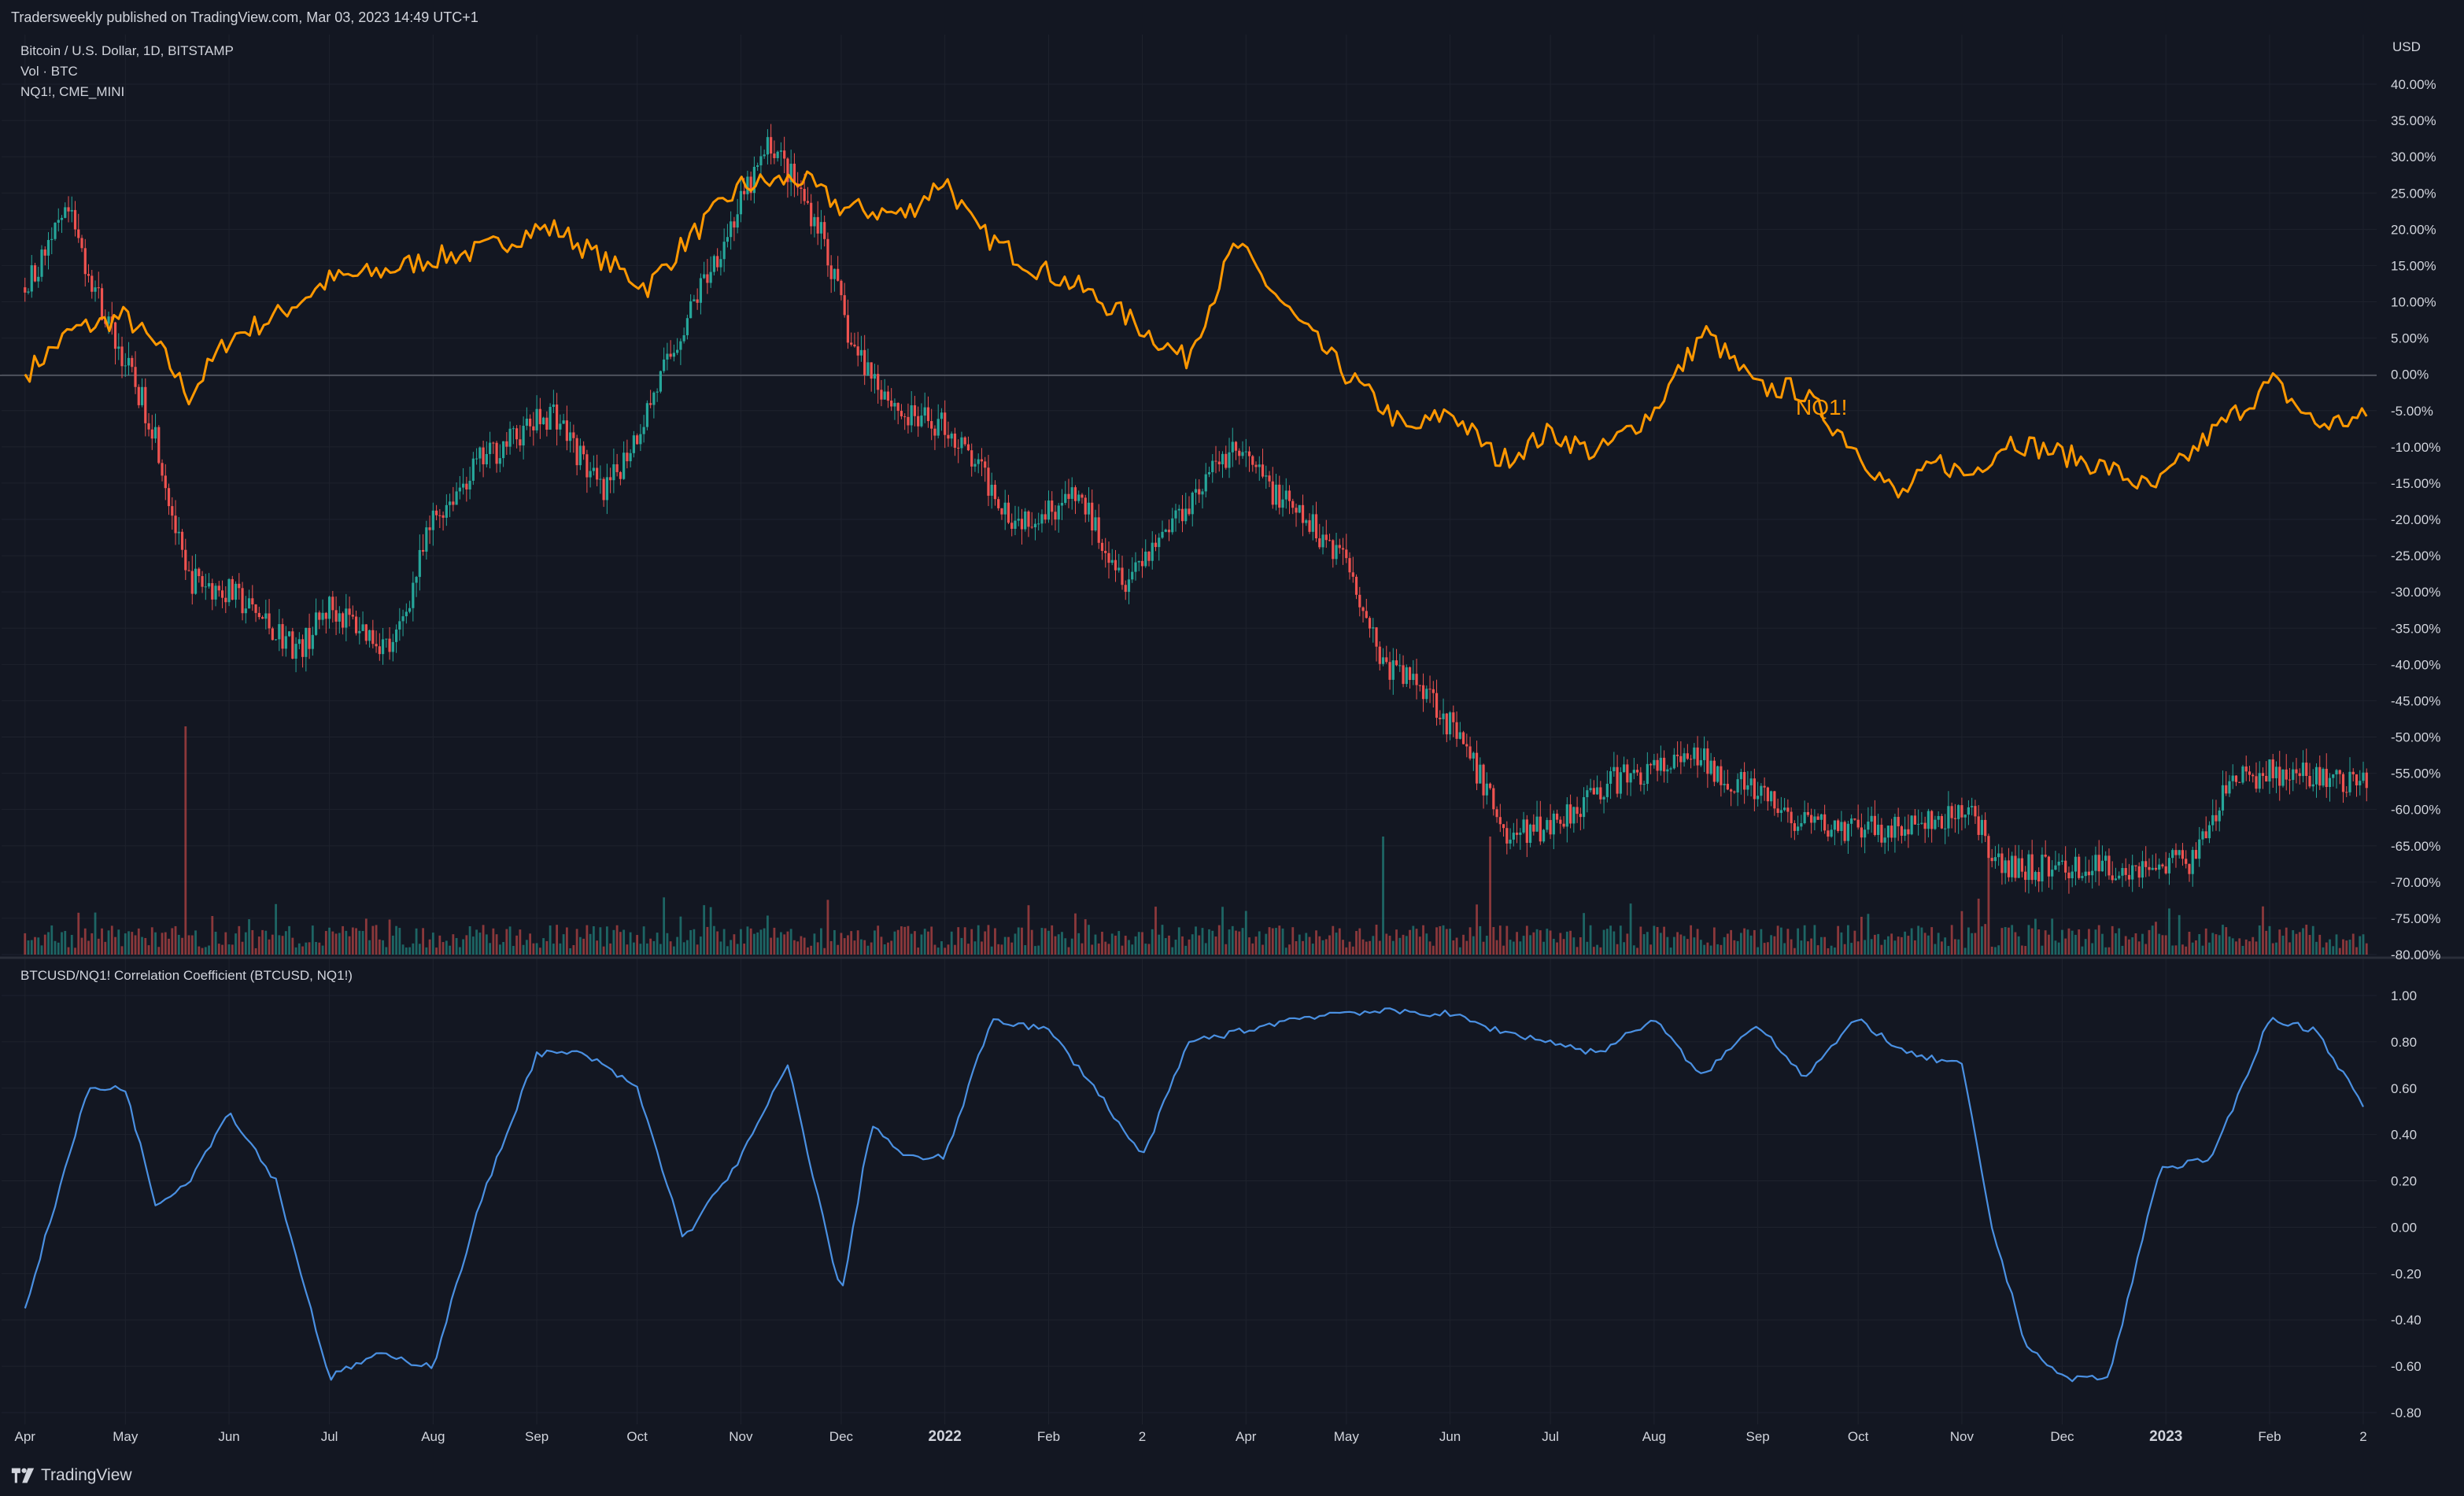 The height and width of the screenshot is (1496, 2464). Describe the element at coordinates (329, 1436) in the screenshot. I see `time-axis-label: Jul` at that location.